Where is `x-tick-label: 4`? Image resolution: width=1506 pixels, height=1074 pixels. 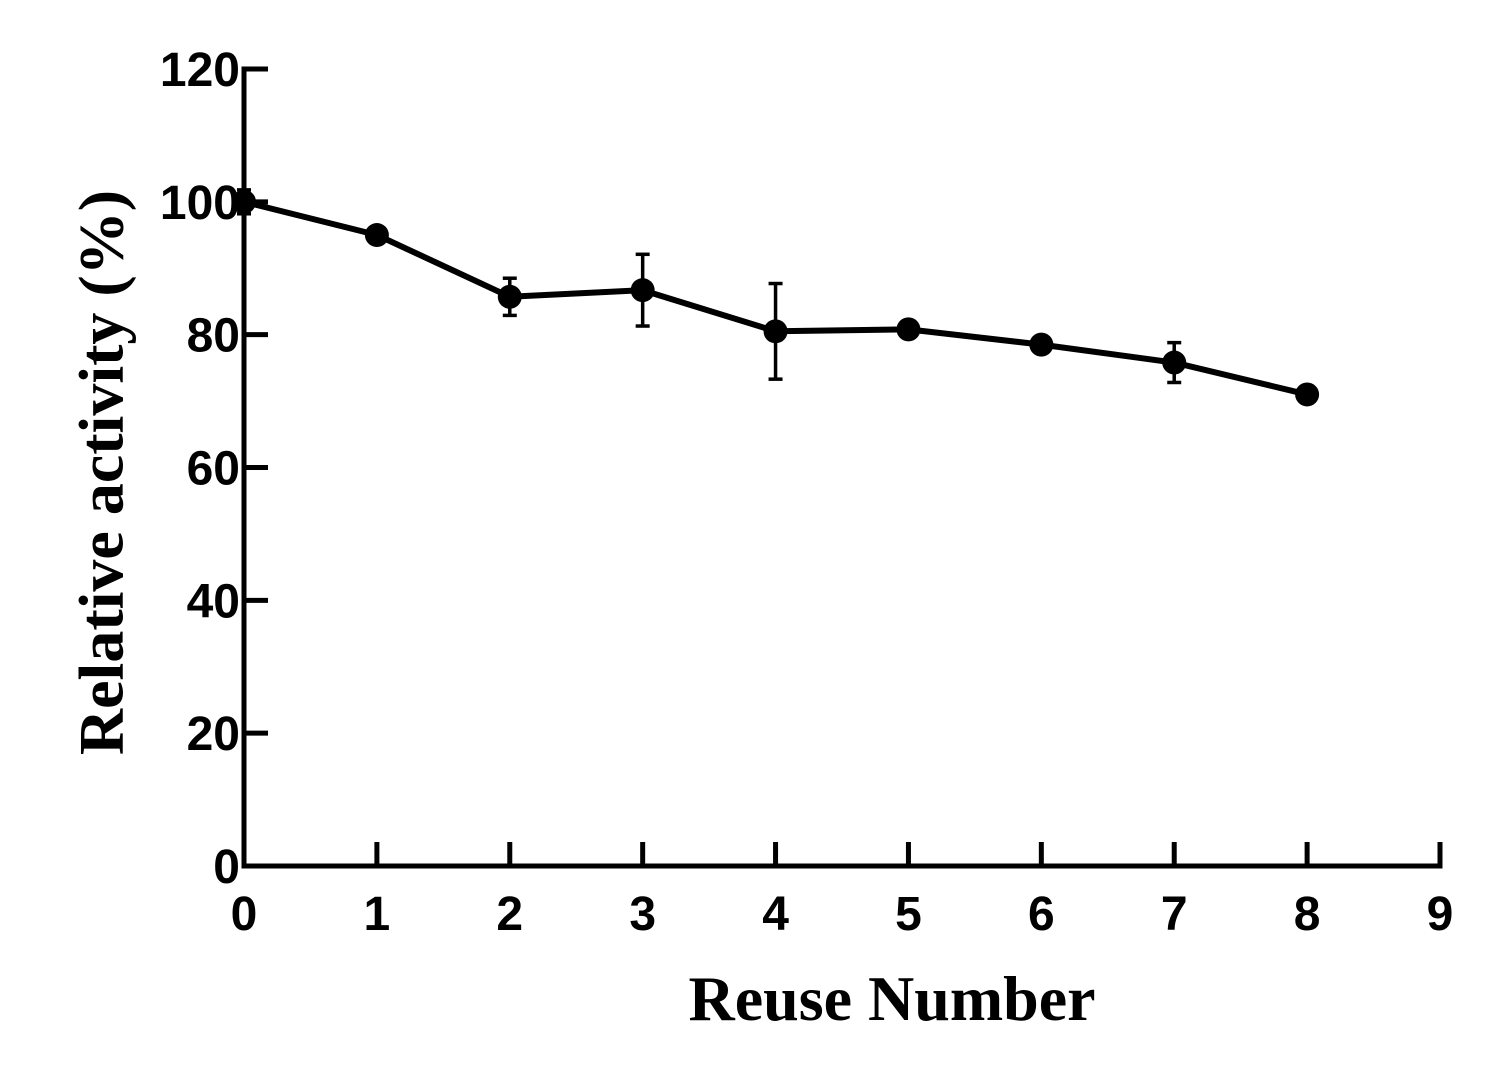
x-tick-label: 4 is located at coordinates (775, 914).